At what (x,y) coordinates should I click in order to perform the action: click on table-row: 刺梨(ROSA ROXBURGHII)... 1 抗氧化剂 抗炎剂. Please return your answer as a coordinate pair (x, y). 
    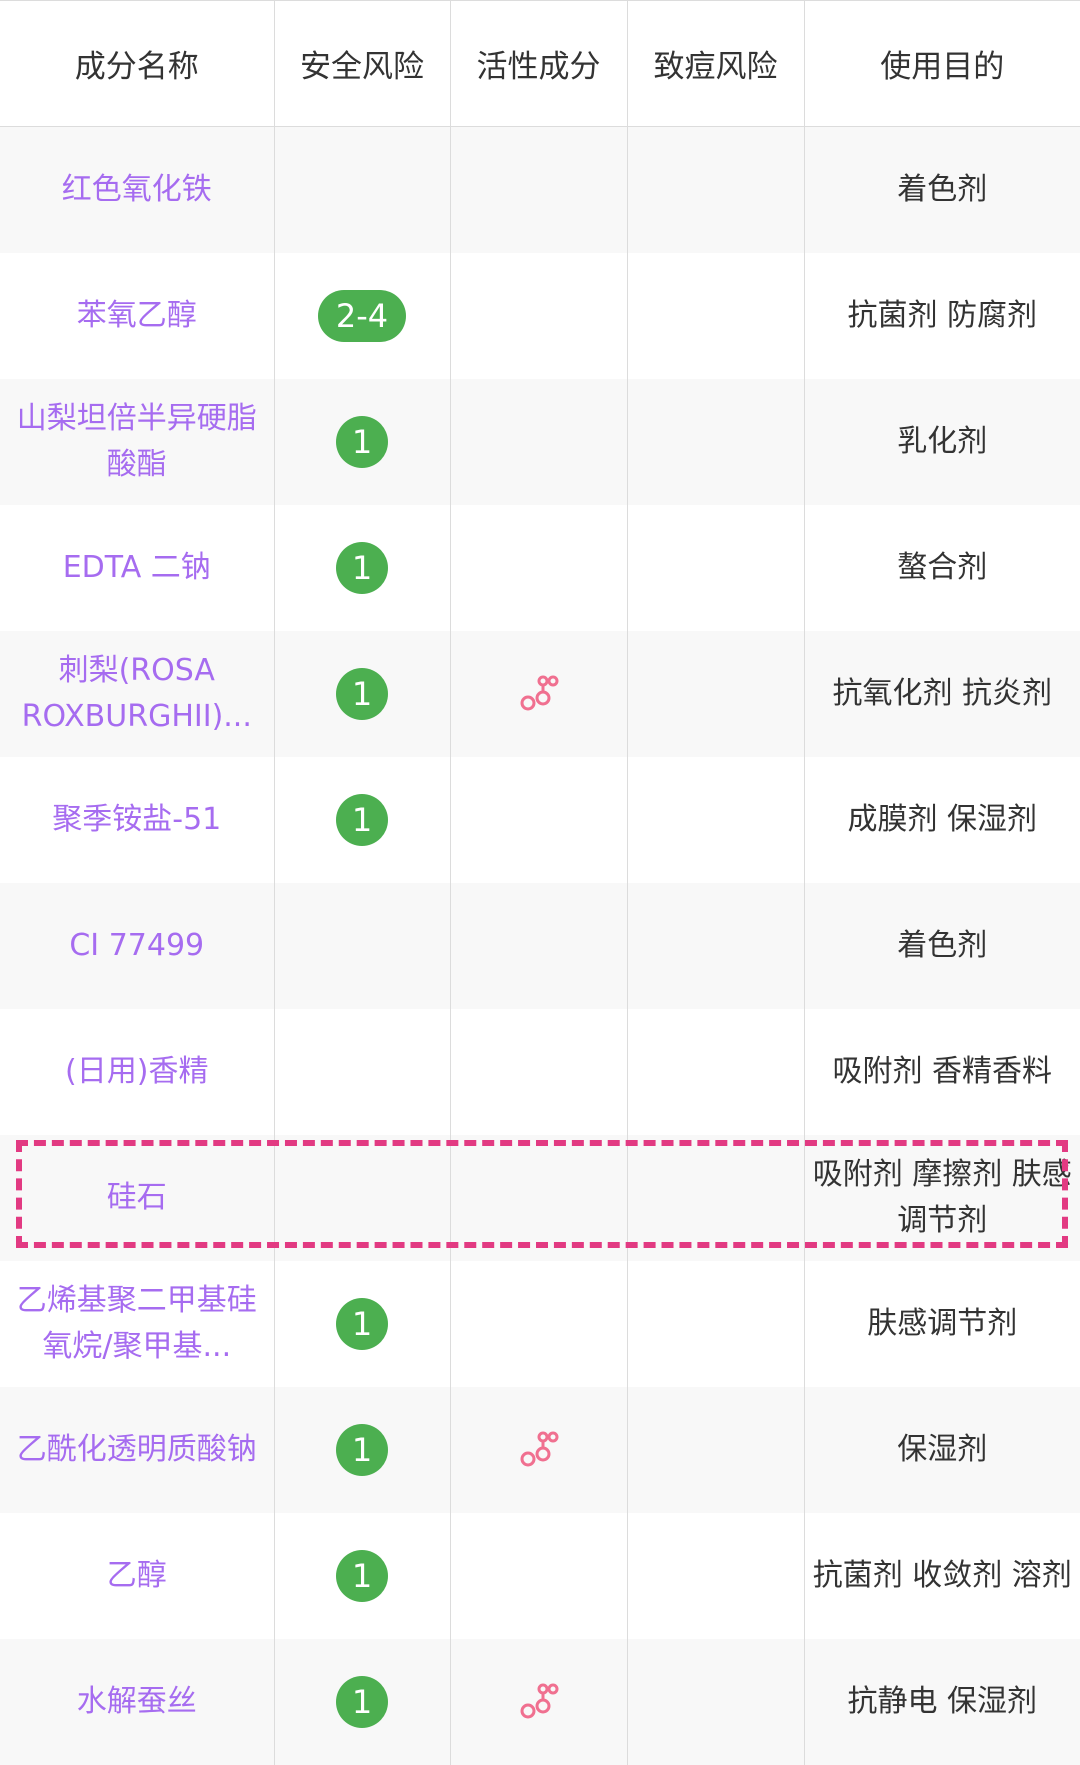
    Looking at the image, I should click on (540, 693).